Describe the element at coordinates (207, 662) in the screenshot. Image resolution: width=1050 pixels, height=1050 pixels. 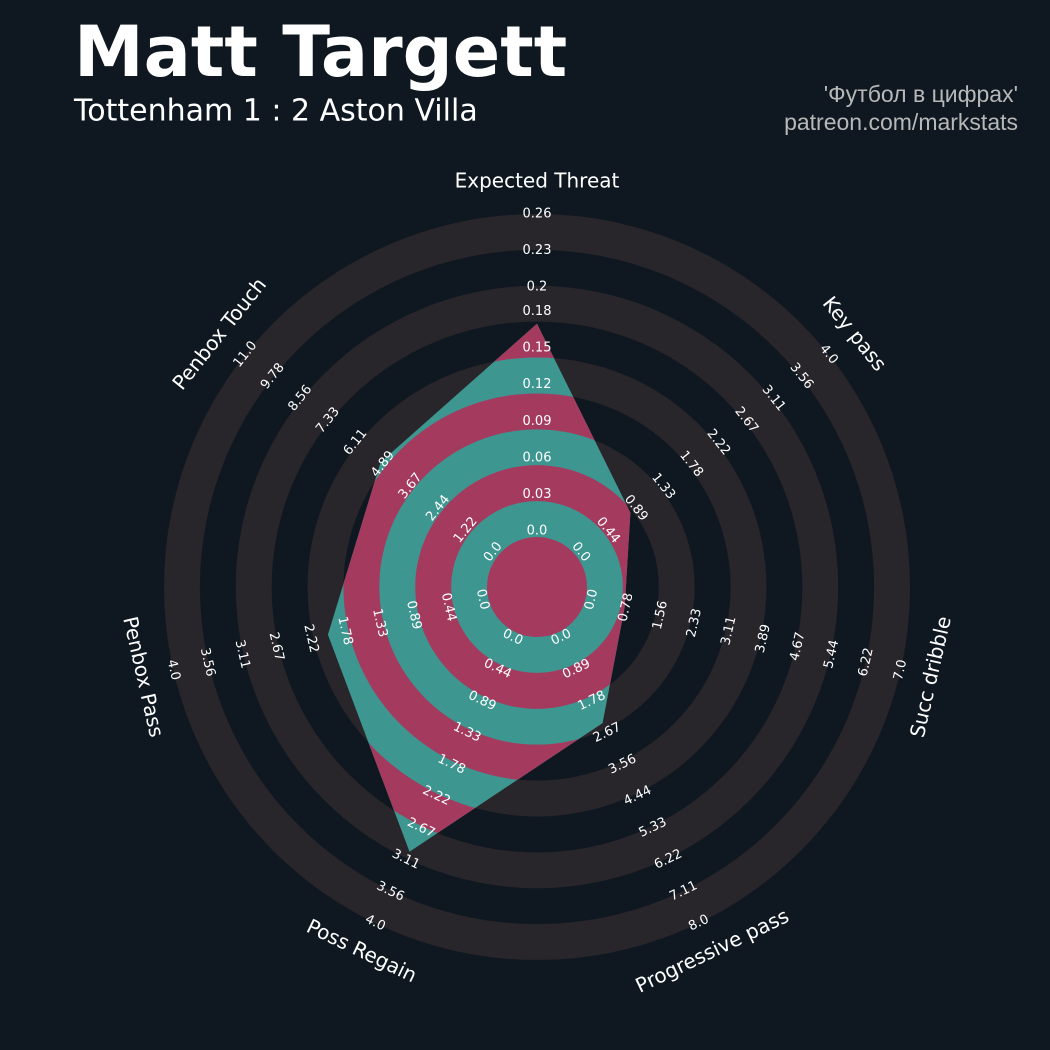
I see `tick-label: 3.56` at that location.